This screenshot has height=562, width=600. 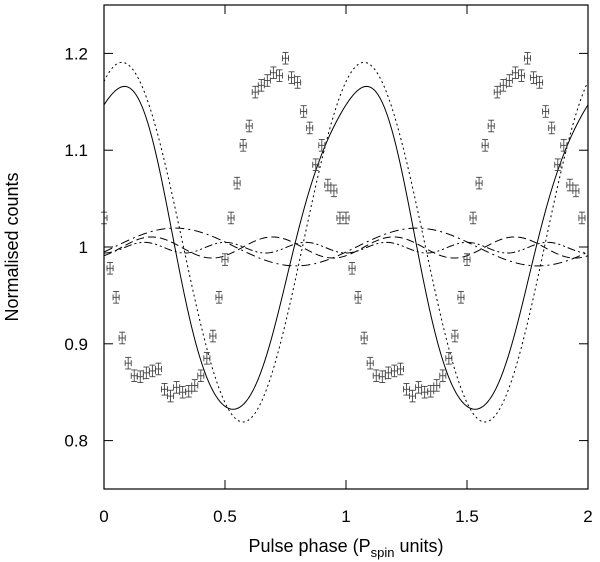 I want to click on y-tick-label: 1.1, so click(x=76, y=150).